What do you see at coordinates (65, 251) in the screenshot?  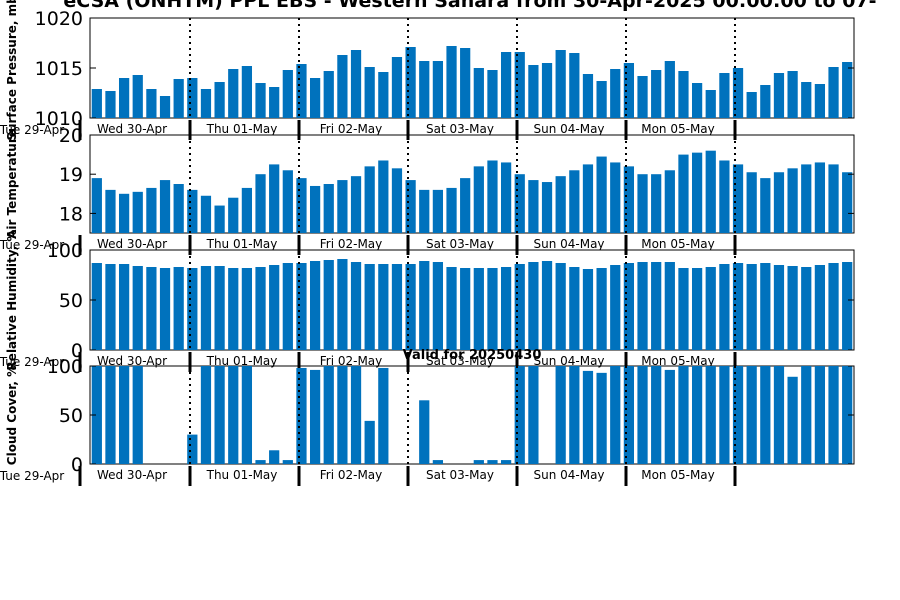 I see `y-tick-label: 100` at bounding box center [65, 251].